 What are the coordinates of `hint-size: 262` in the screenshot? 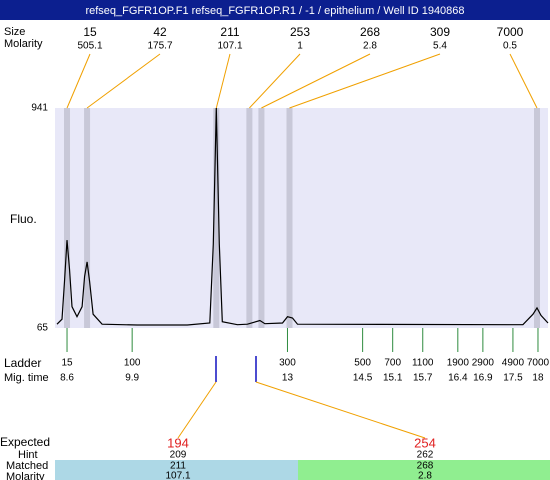 It's located at (425, 455).